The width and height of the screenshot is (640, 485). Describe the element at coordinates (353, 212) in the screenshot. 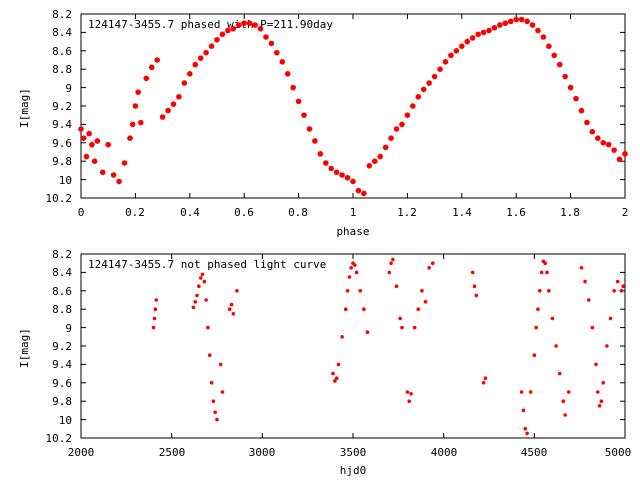

I see `phased-x-ticks: 0 0.2 0.4 0.6 0.8 1 1.2 1.4 1.6 1.8 2` at that location.